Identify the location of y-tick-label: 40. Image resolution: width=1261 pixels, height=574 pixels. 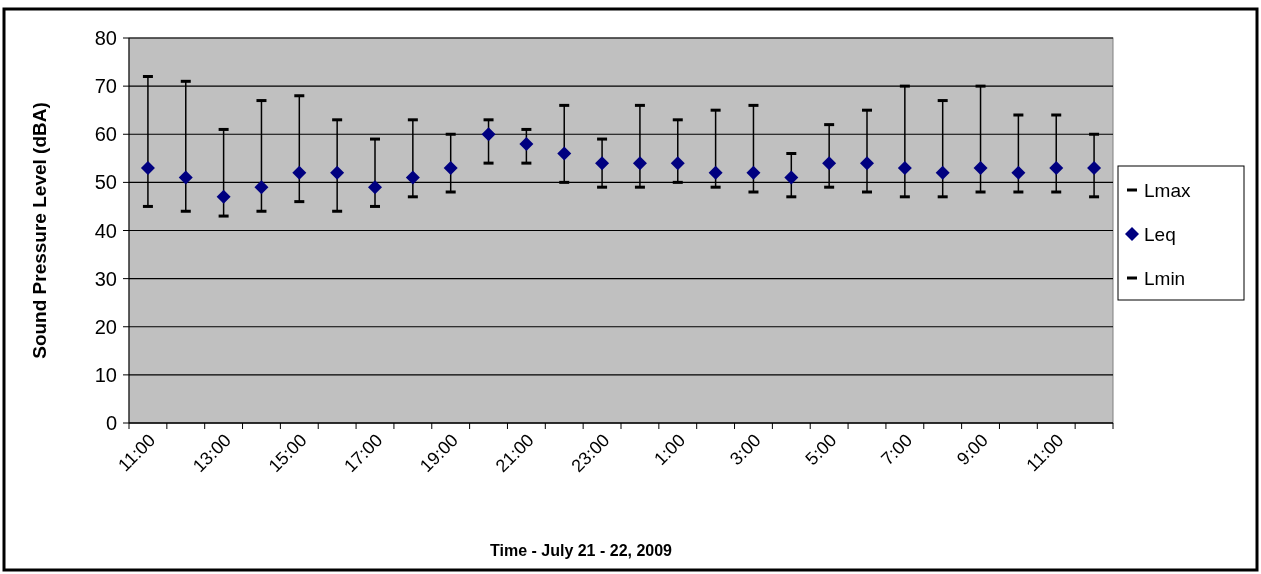
(105, 230).